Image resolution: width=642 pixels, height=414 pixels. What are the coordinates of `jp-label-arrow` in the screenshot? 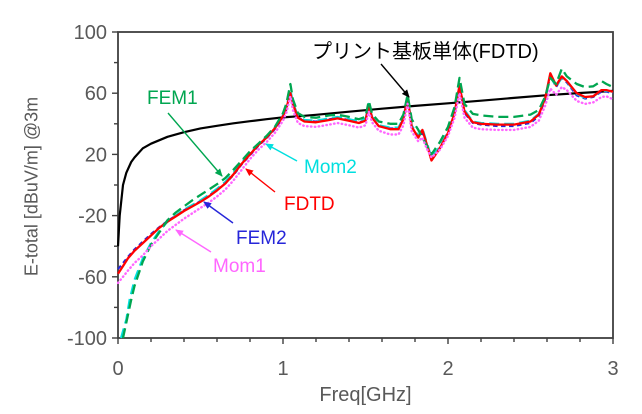 It's located at (395, 80).